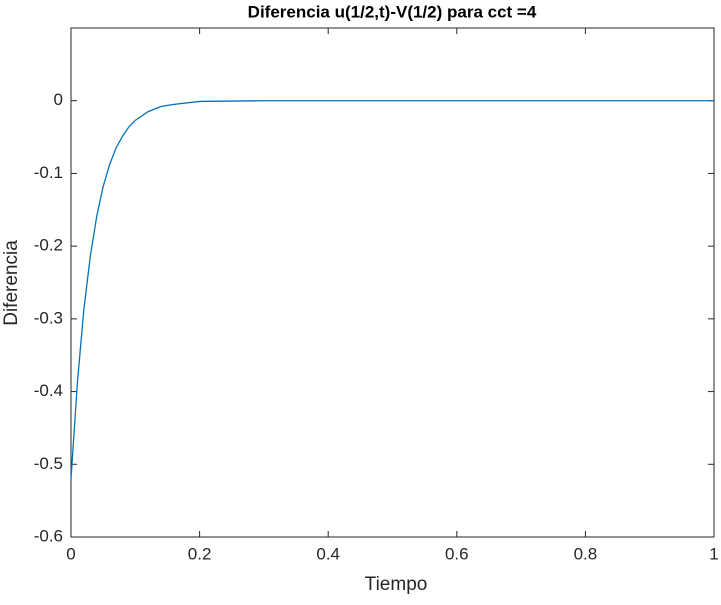  Describe the element at coordinates (11, 283) in the screenshot. I see `y-axis-label: Diferencia` at that location.